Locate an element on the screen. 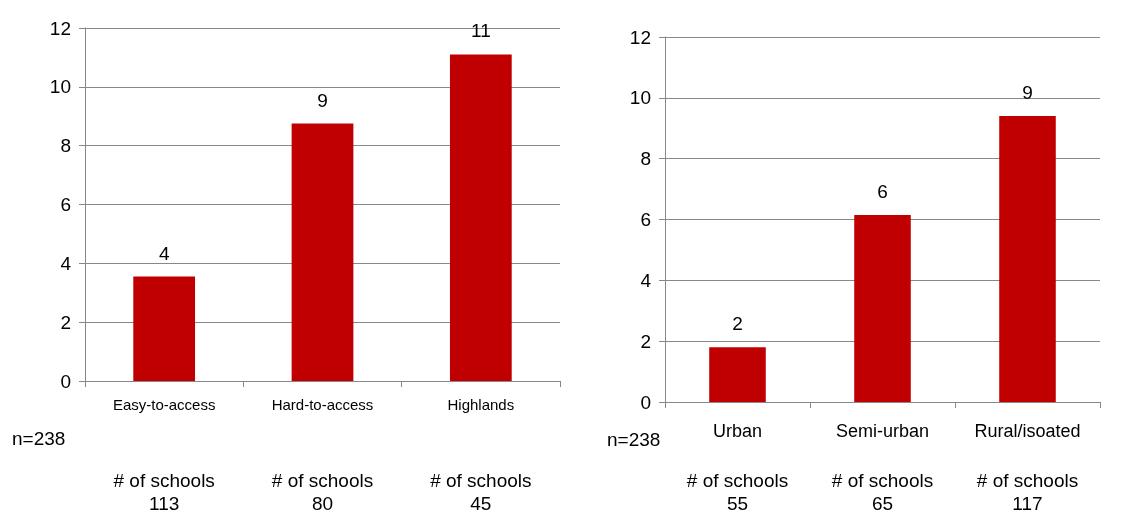 This screenshot has width=1135, height=517. text: # of schools 55 is located at coordinates (737, 492).